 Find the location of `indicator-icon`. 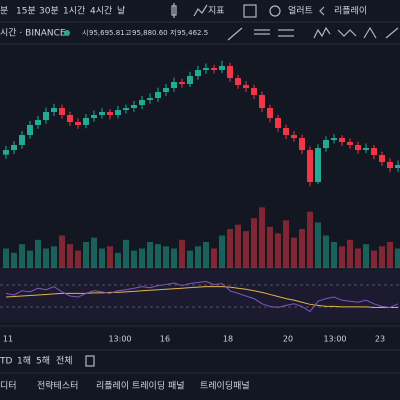

indicator-icon is located at coordinates (200, 10).